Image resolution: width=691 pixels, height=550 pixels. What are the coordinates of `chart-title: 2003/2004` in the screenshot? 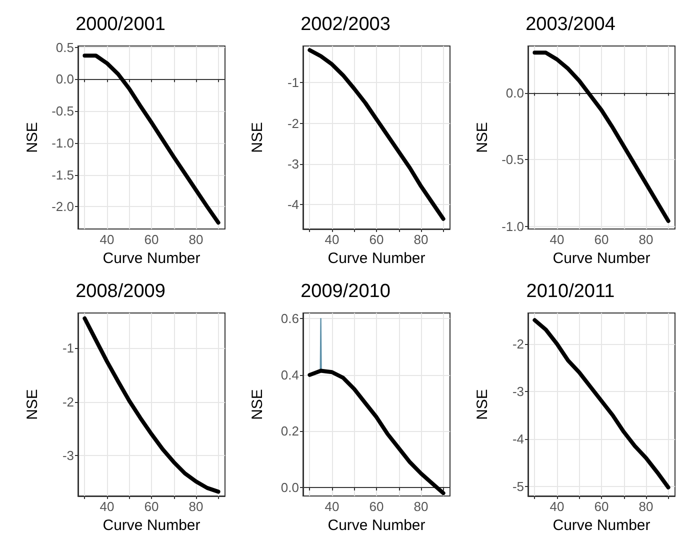 It's located at (571, 24).